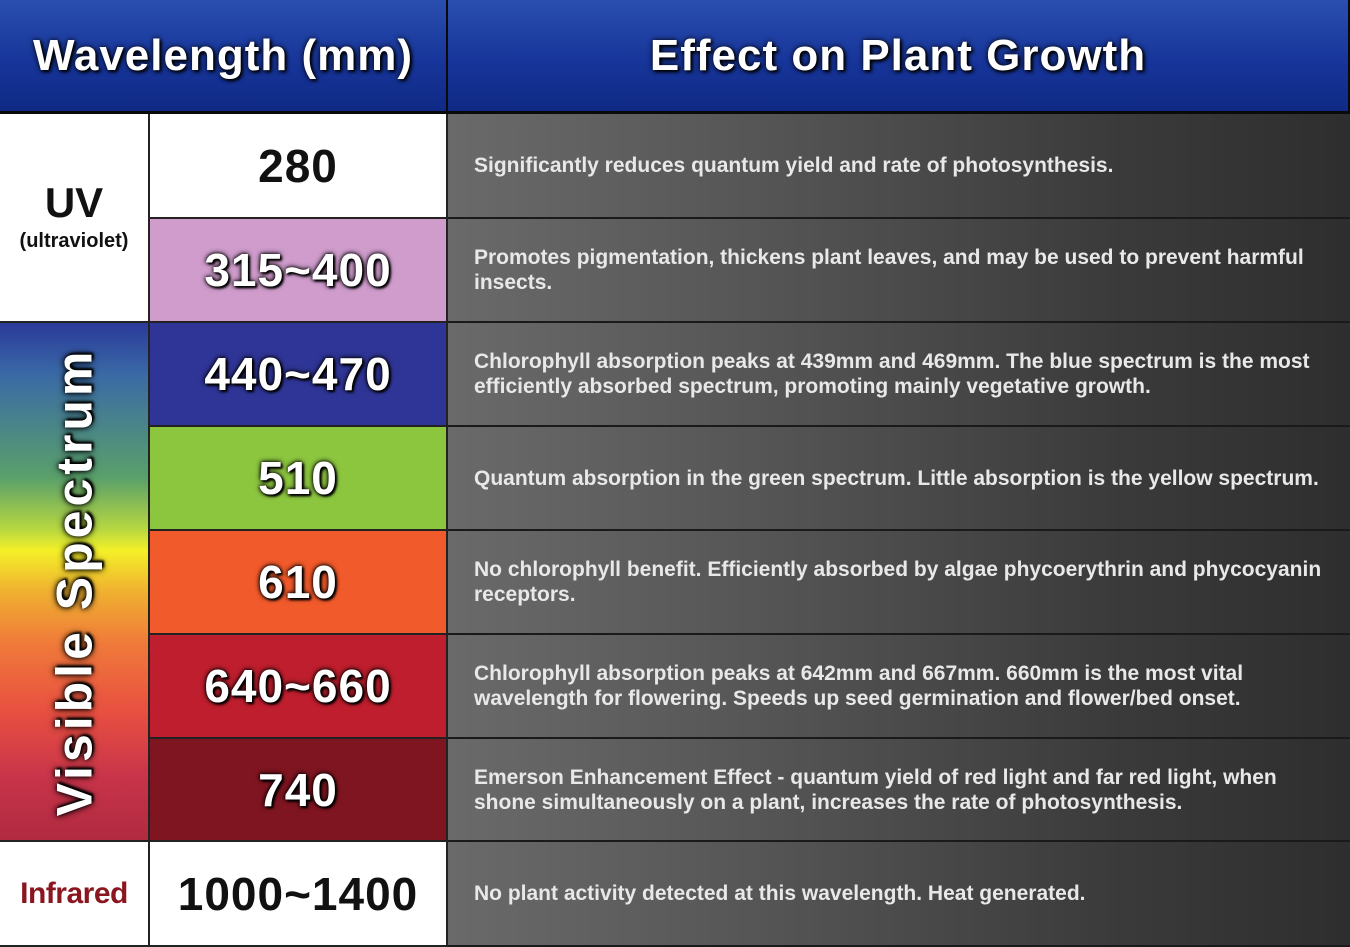 The image size is (1350, 947). I want to click on wavelength-cell: 280, so click(299, 166).